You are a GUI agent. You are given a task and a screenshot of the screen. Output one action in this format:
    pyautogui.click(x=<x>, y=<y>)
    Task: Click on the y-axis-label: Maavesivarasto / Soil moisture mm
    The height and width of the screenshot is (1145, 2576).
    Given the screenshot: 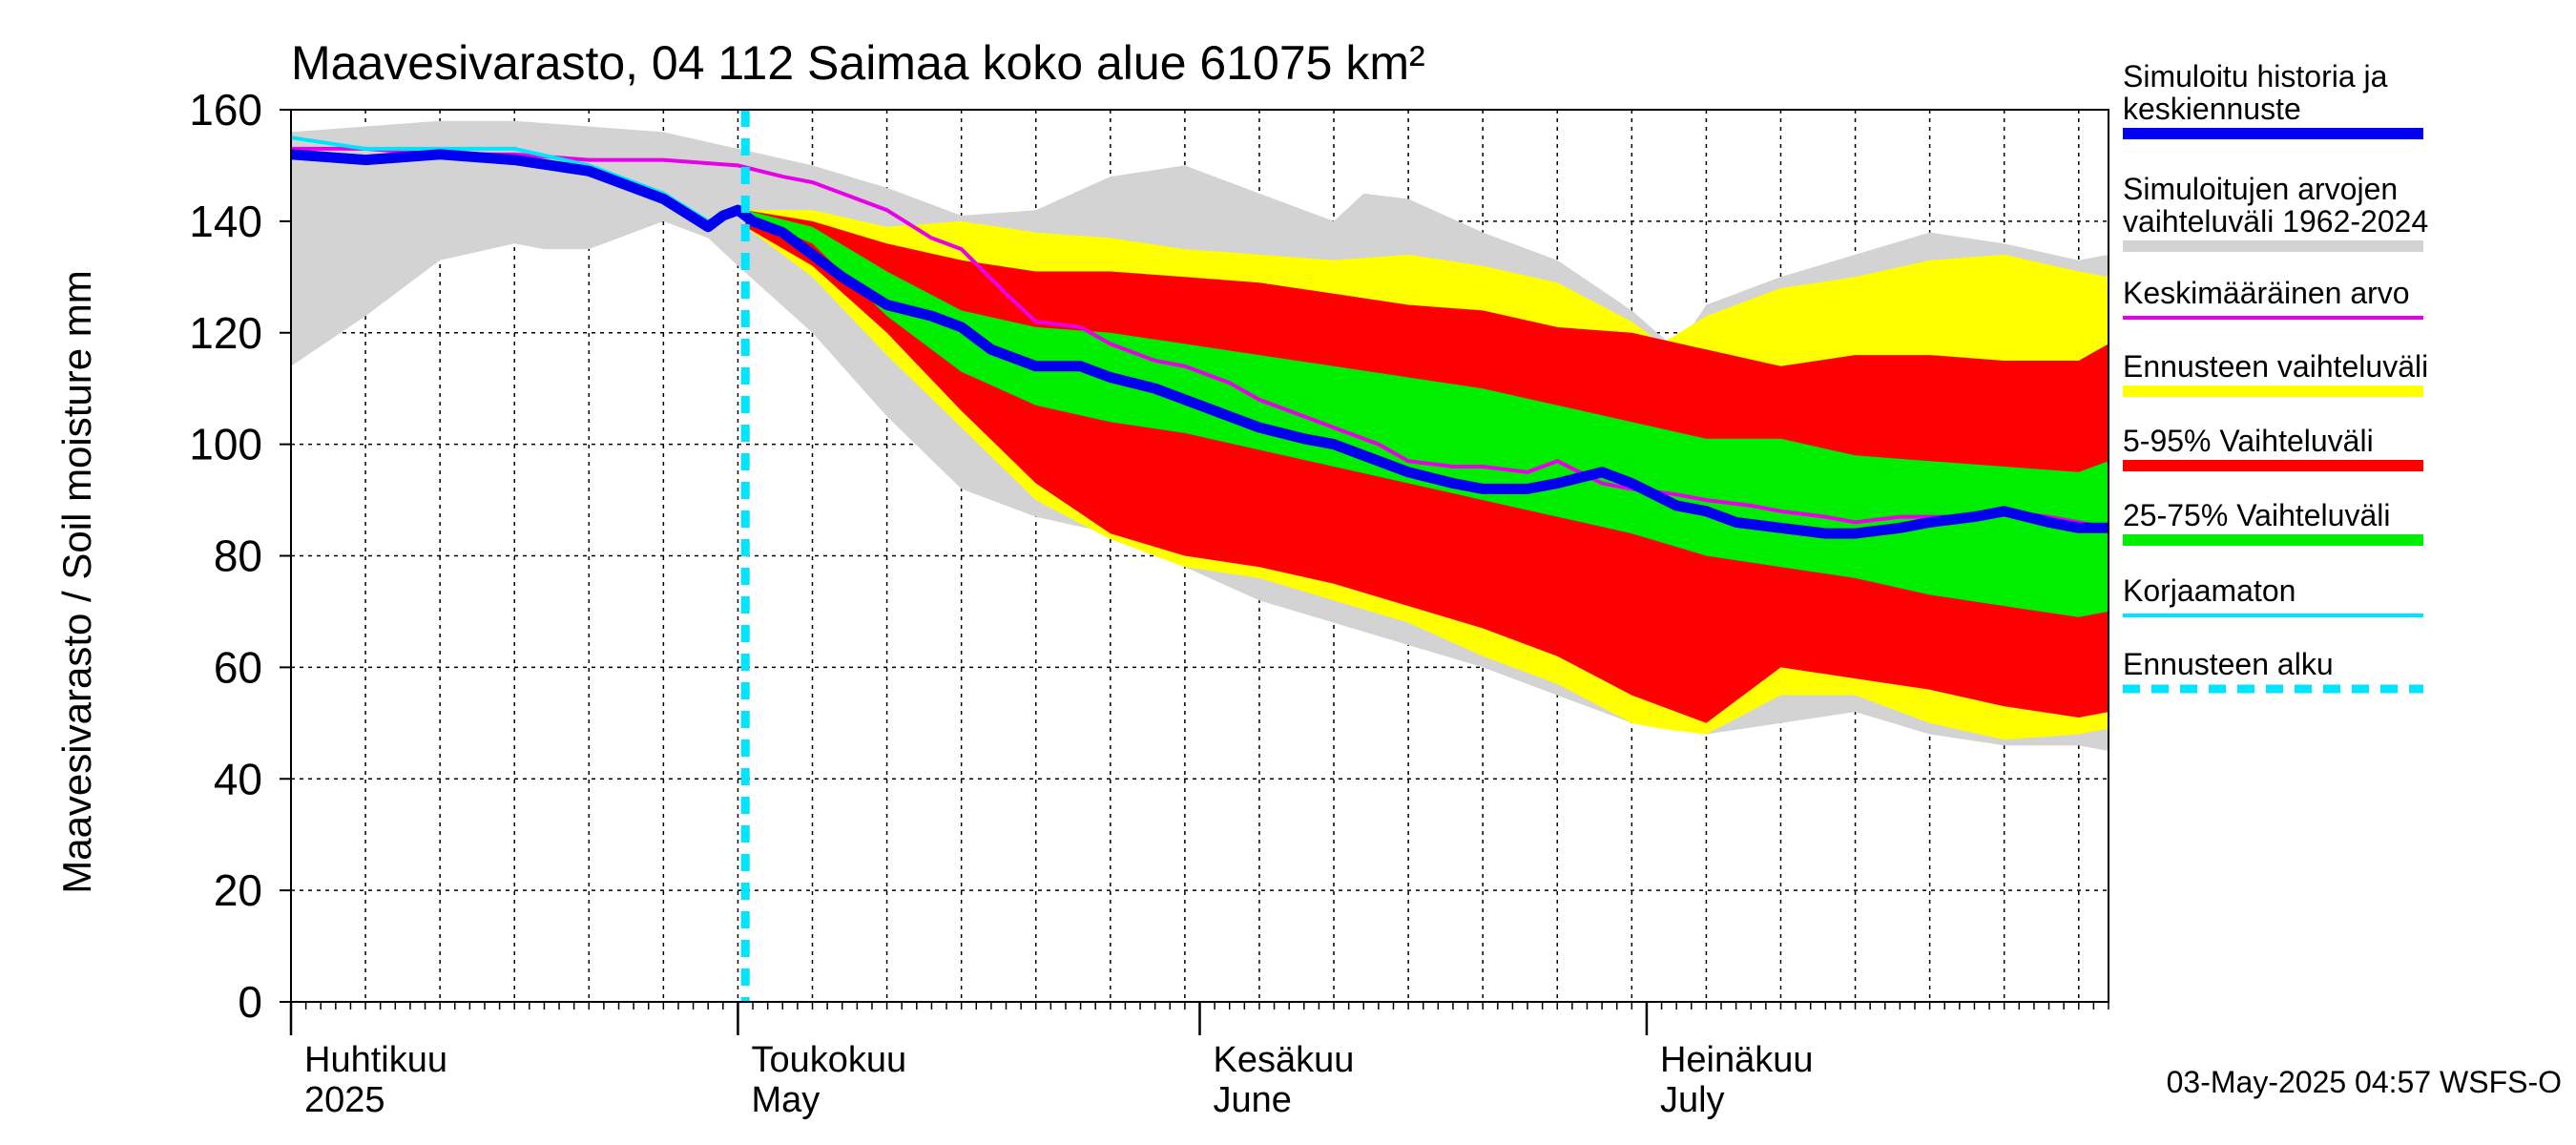 What is the action you would take?
    pyautogui.click(x=76, y=582)
    